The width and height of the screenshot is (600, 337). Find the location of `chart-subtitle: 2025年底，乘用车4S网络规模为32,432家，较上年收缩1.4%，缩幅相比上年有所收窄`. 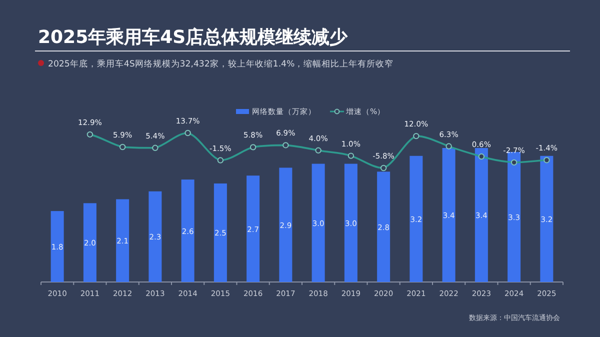

chart-subtitle: 2025年底，乘用车4S网络规模为32,432家，较上年收缩1.4%，缩幅相比上年有所收窄 is located at coordinates (221, 64).